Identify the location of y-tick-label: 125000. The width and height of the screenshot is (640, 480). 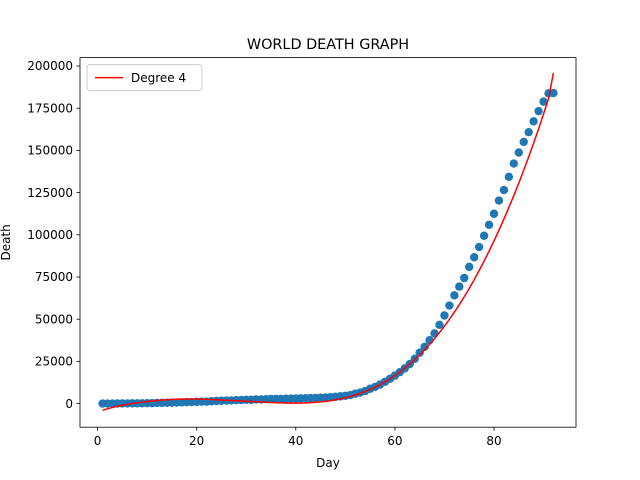
(50, 193).